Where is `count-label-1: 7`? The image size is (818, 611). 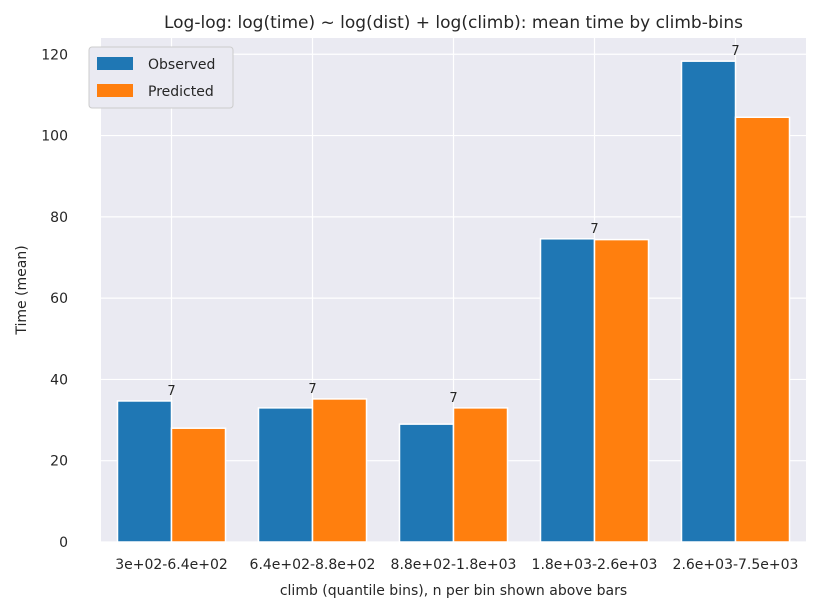 count-label-1: 7 is located at coordinates (312, 389).